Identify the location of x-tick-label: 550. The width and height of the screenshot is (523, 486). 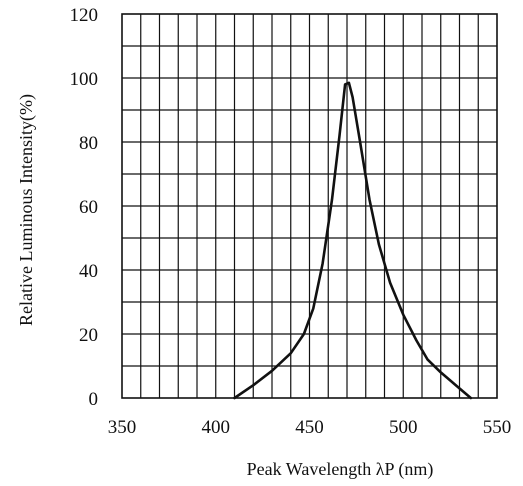
(497, 427).